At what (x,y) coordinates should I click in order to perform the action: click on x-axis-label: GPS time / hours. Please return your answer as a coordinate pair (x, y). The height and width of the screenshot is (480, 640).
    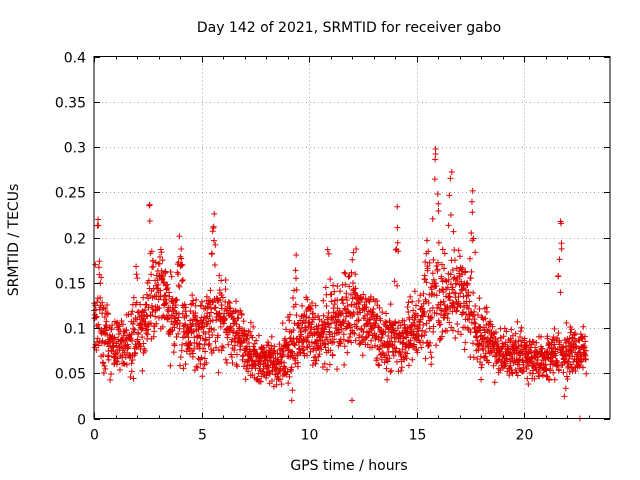
    Looking at the image, I should click on (348, 466).